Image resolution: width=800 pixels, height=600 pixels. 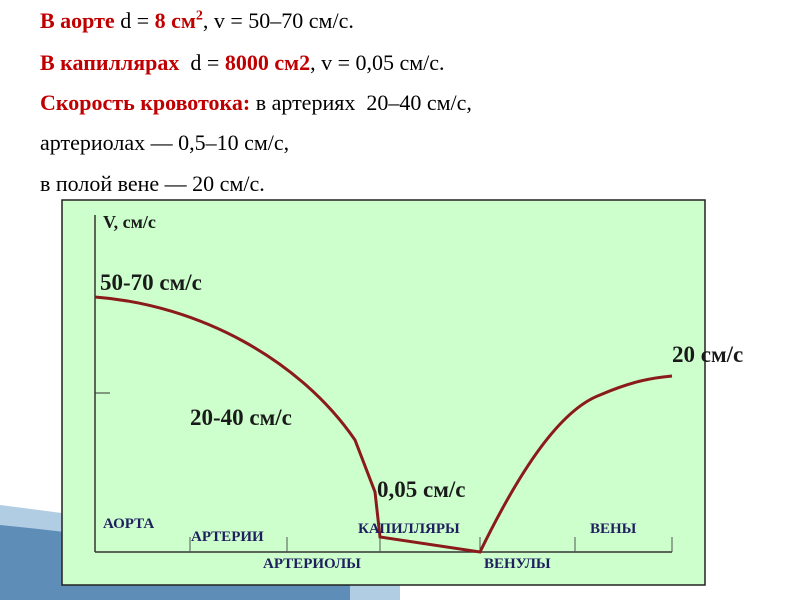 I want to click on section-label: АОРТА, so click(x=128, y=524).